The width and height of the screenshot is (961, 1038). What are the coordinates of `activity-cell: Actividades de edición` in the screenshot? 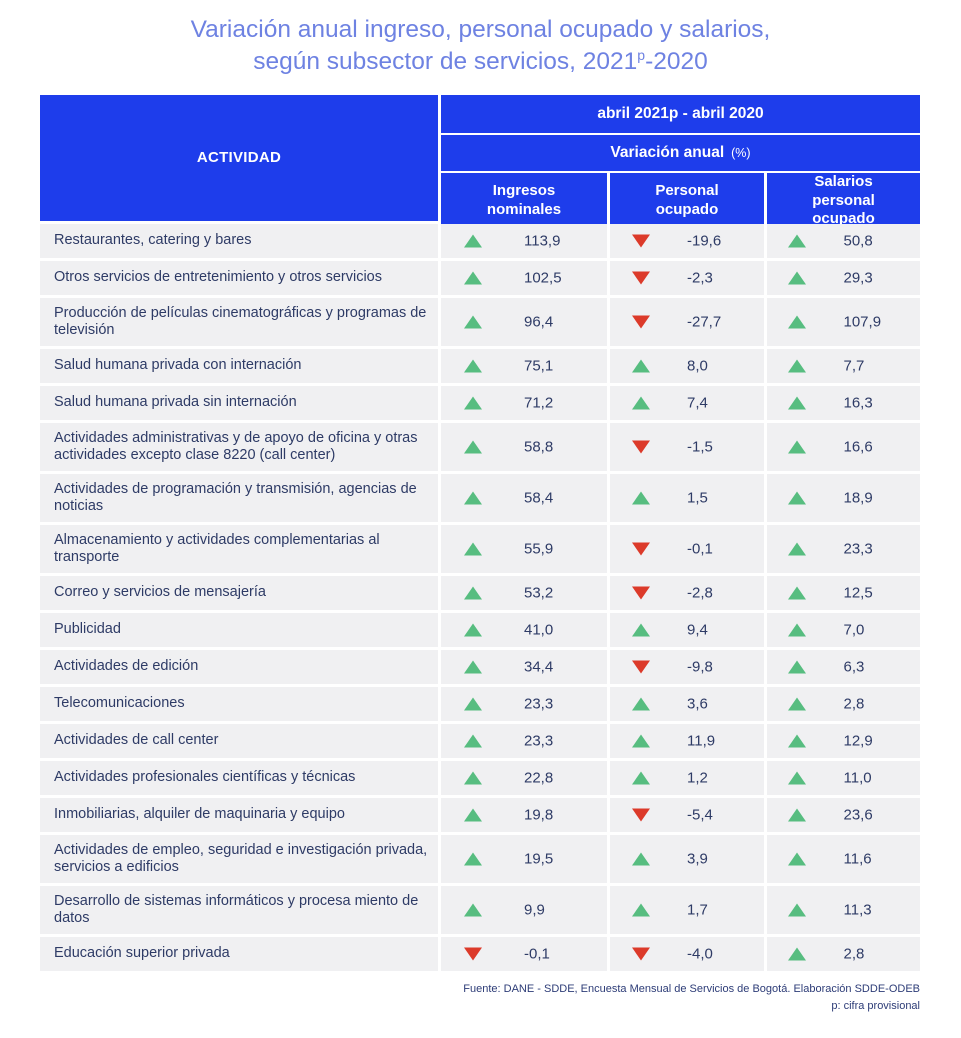 It's located at (239, 666).